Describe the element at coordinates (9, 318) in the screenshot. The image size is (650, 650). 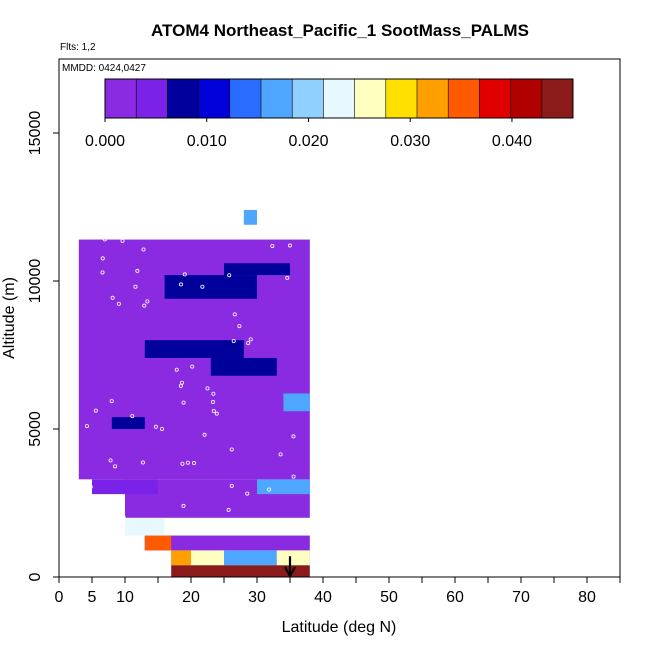
I see `y-axis-label: Altitude (m)` at that location.